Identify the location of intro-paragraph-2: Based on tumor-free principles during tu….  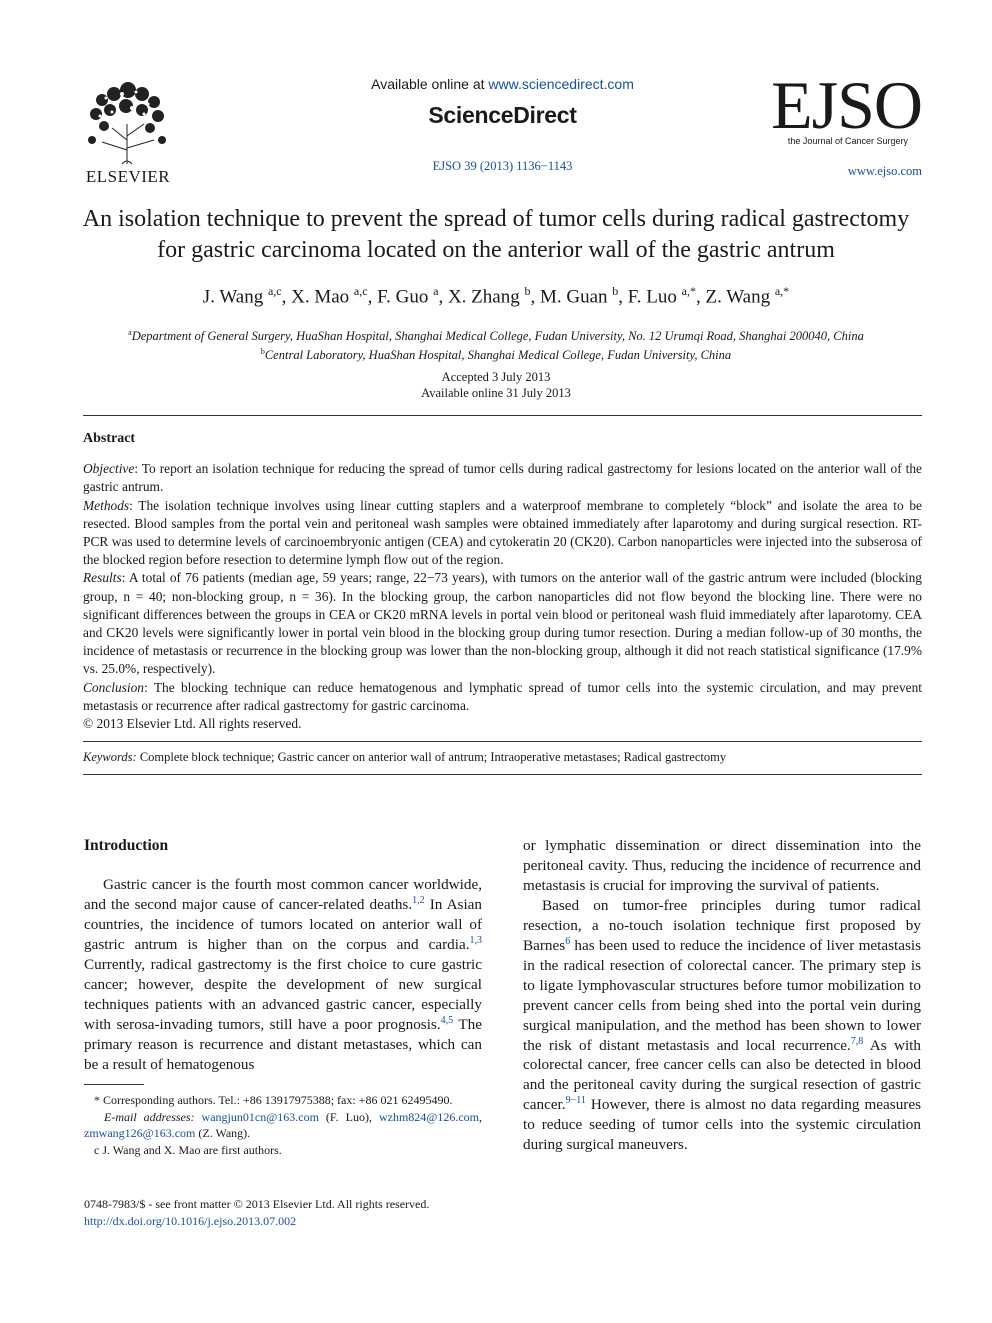
(722, 1025).